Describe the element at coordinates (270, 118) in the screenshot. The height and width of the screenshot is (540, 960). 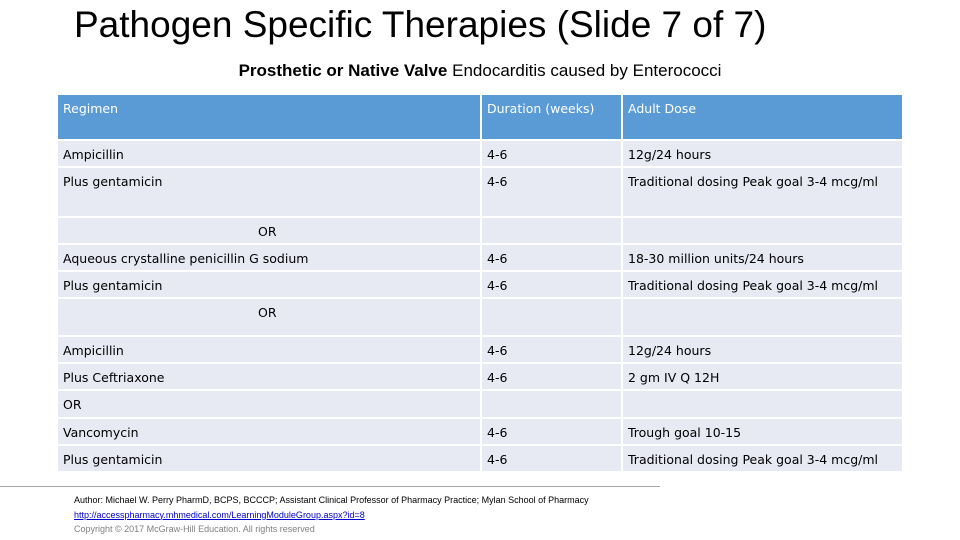
I see `header-regimen: Regimen` at that location.